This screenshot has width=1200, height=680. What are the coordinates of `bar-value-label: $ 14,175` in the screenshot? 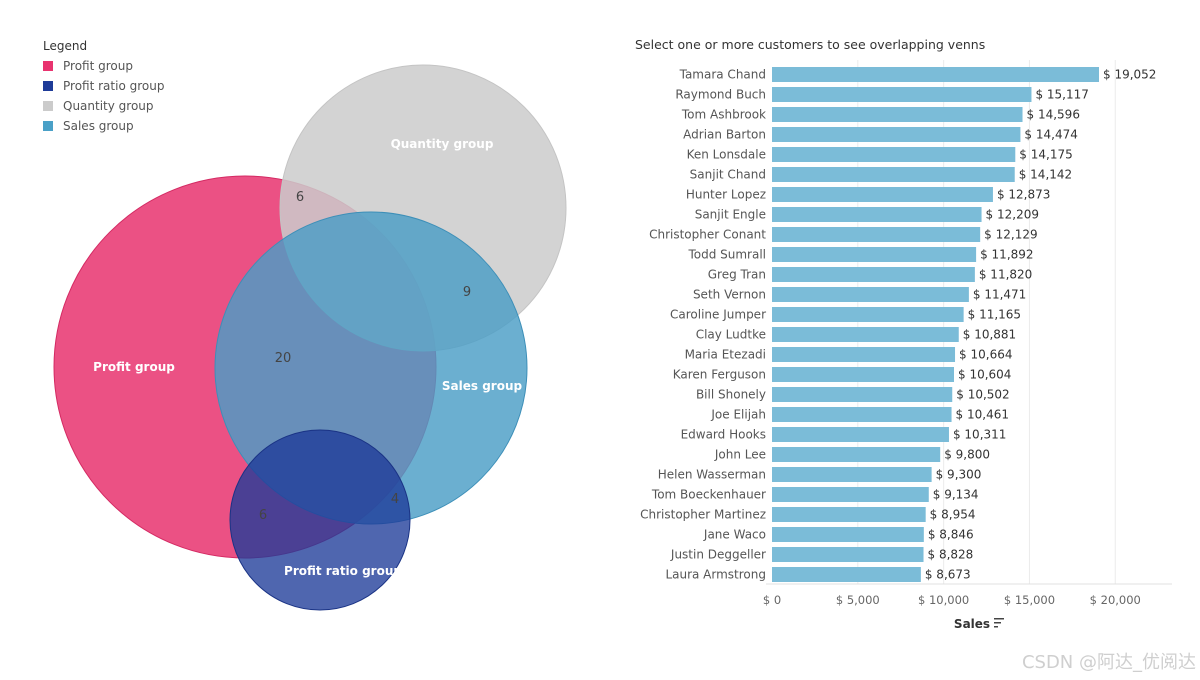 It's located at (1045, 155).